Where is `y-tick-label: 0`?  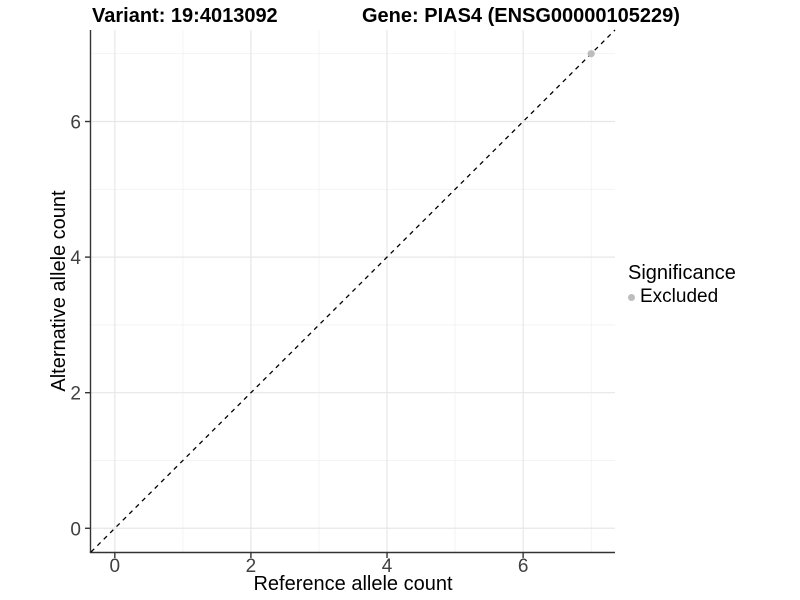
y-tick-label: 0 is located at coordinates (75, 529).